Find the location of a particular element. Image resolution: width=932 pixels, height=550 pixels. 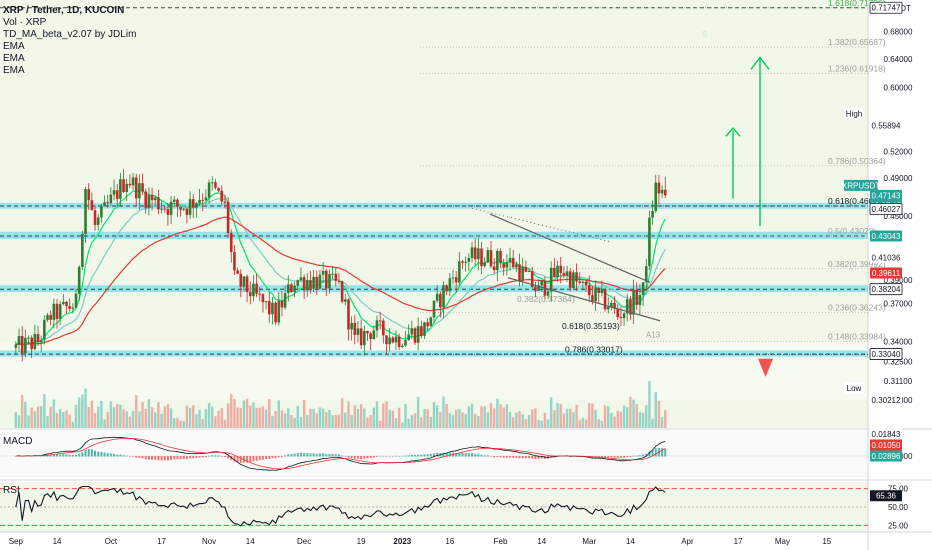

fib-label: 0.236(0.36243) is located at coordinates (857, 308).